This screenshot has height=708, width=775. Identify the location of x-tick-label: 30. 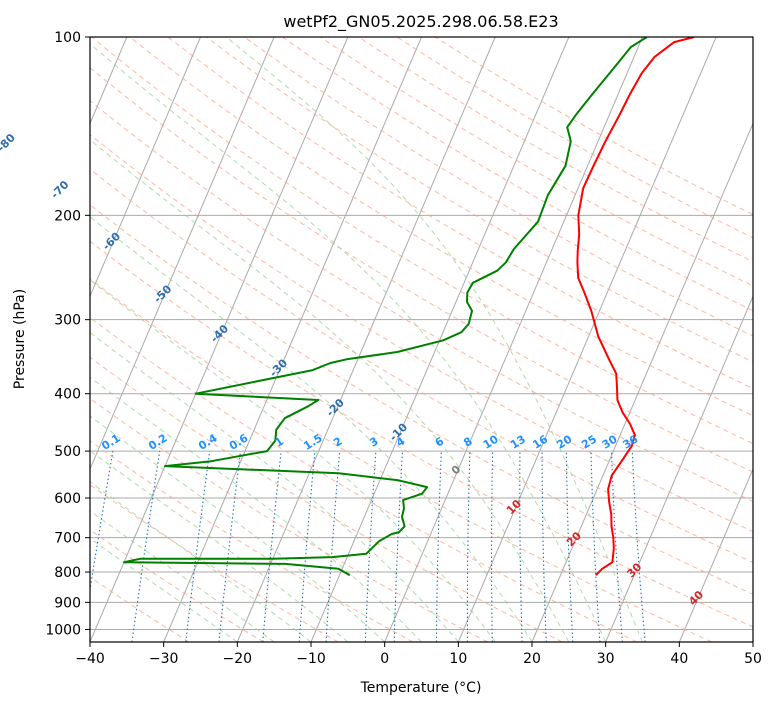
(606, 659).